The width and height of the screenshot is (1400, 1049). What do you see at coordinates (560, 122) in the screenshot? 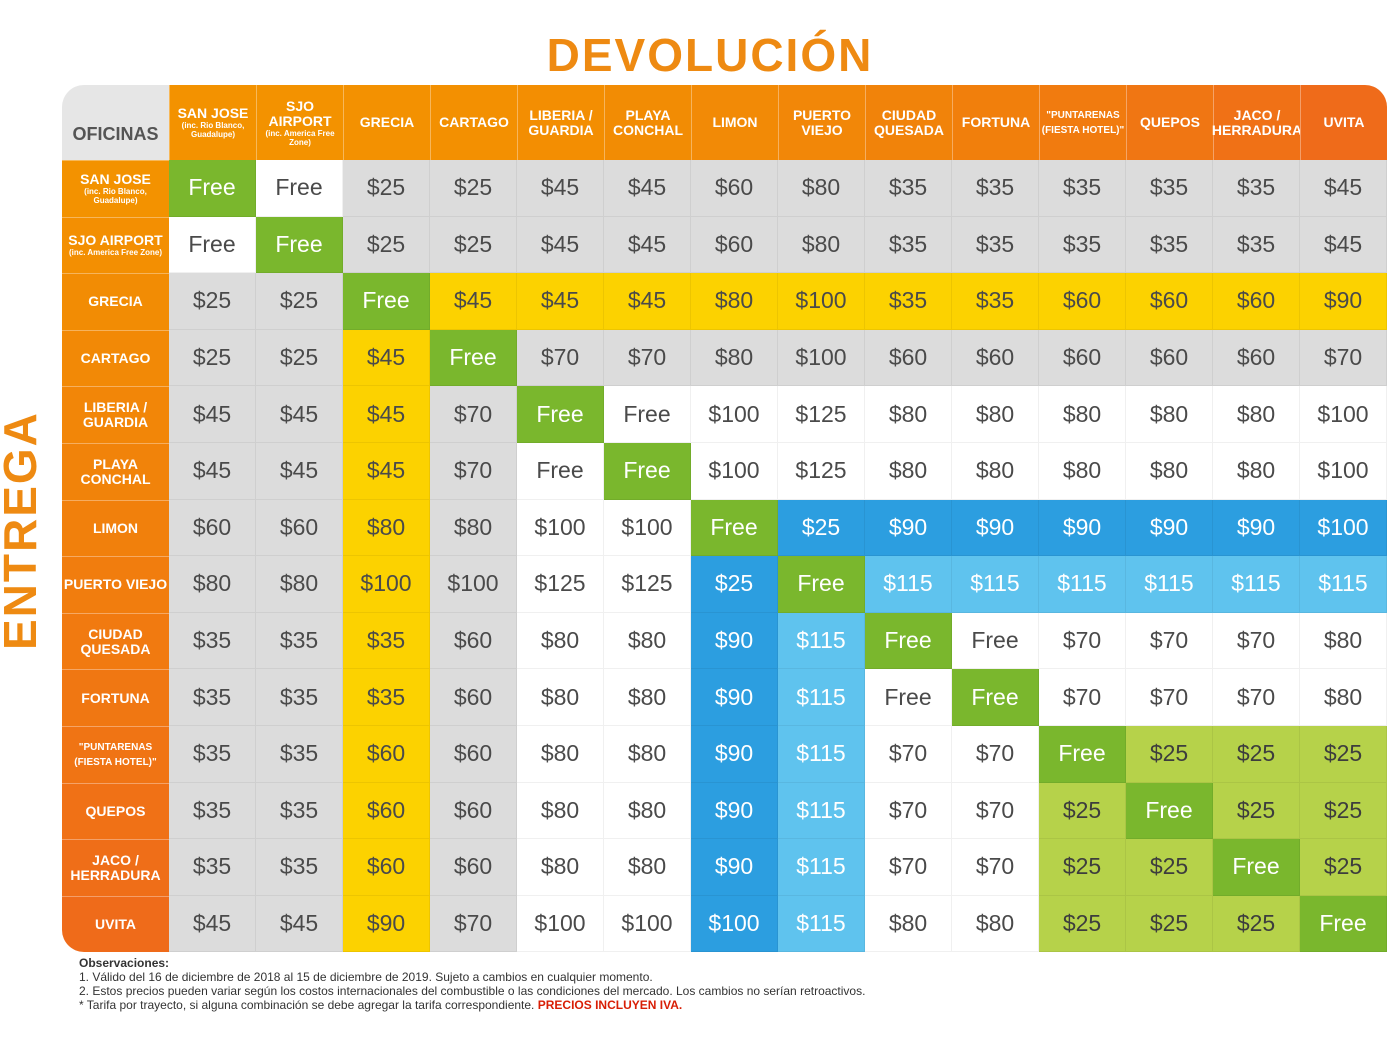
I see `col-header-liberia-guardia: LIBERIA / GUARDIA` at bounding box center [560, 122].